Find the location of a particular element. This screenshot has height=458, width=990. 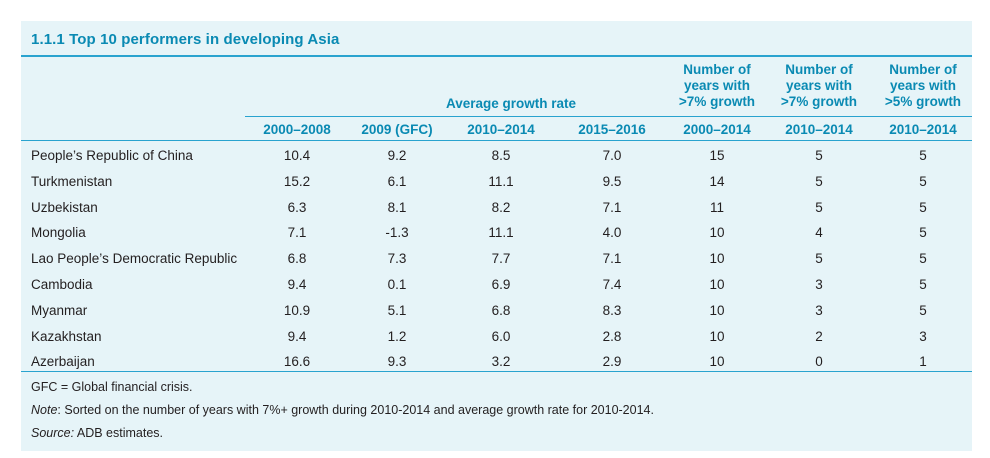

row-label: Azerbaijan is located at coordinates (63, 361).